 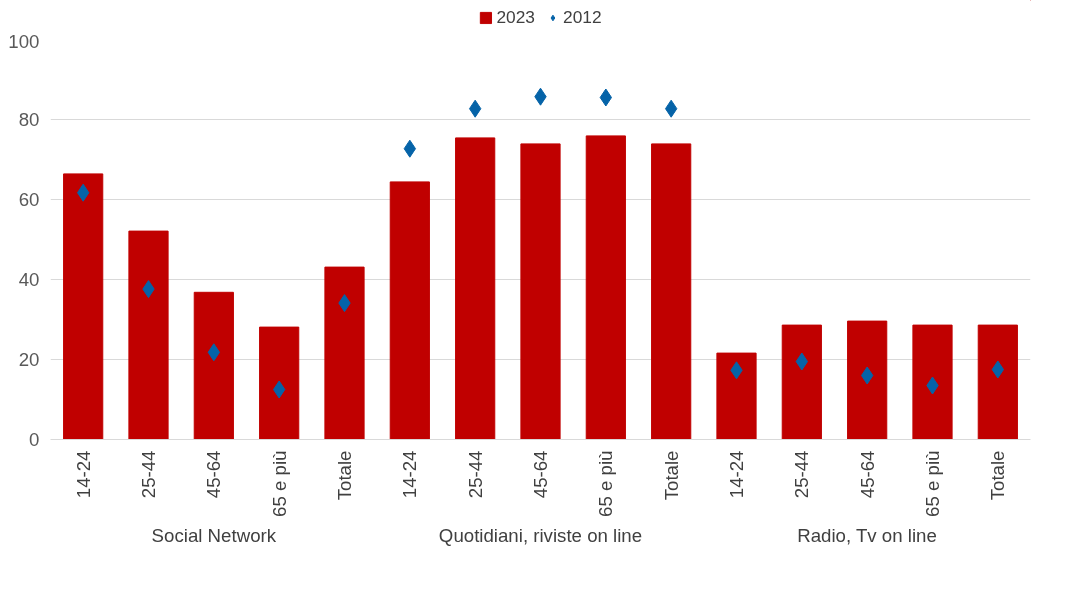 What do you see at coordinates (29, 279) in the screenshot?
I see `y-tick-label: 40` at bounding box center [29, 279].